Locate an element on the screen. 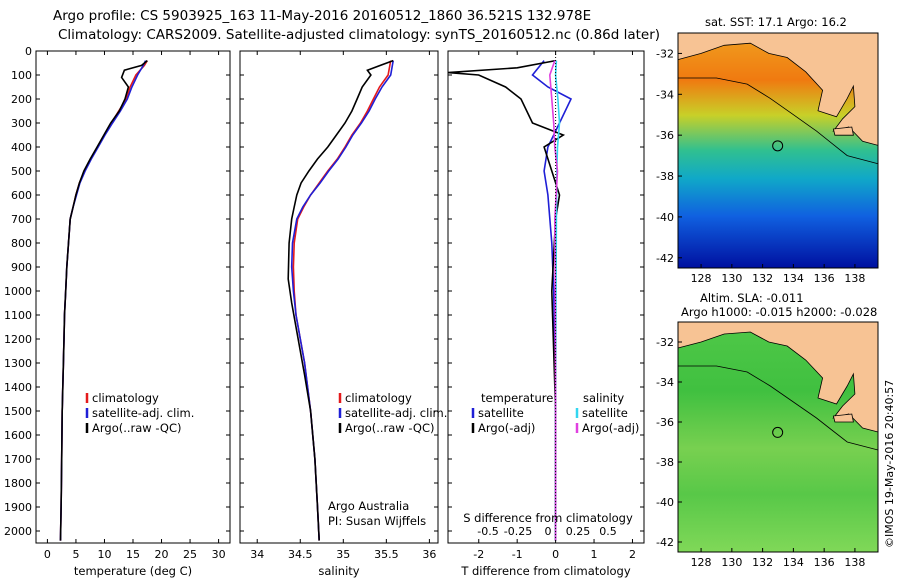  x-tick-label: 35 is located at coordinates (343, 554).